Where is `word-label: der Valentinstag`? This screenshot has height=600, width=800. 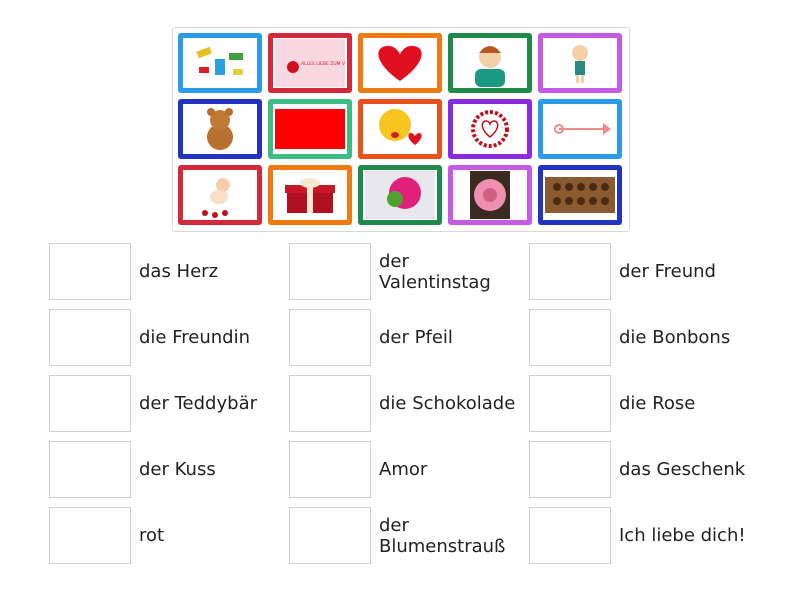 word-label: der Valentinstag is located at coordinates (451, 271).